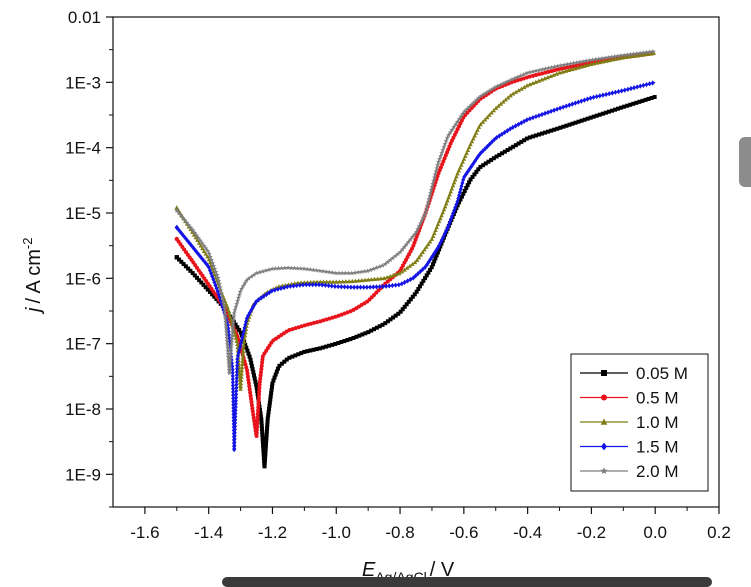 This screenshot has width=751, height=587. What do you see at coordinates (467, 582) in the screenshot?
I see `horizontal-scrollbar` at bounding box center [467, 582].